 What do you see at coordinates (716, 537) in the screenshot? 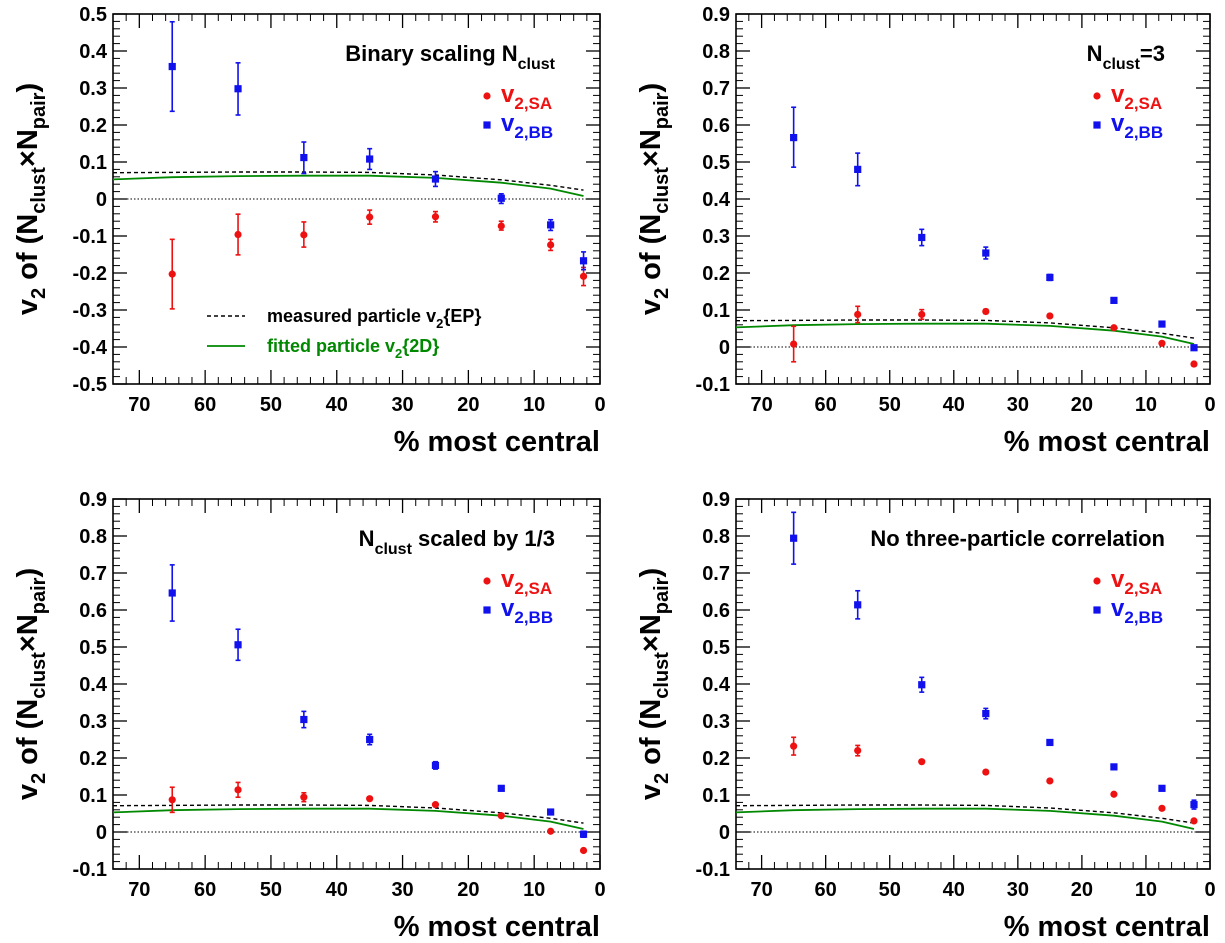
I see `y-tick-label: 0.8` at bounding box center [716, 537].